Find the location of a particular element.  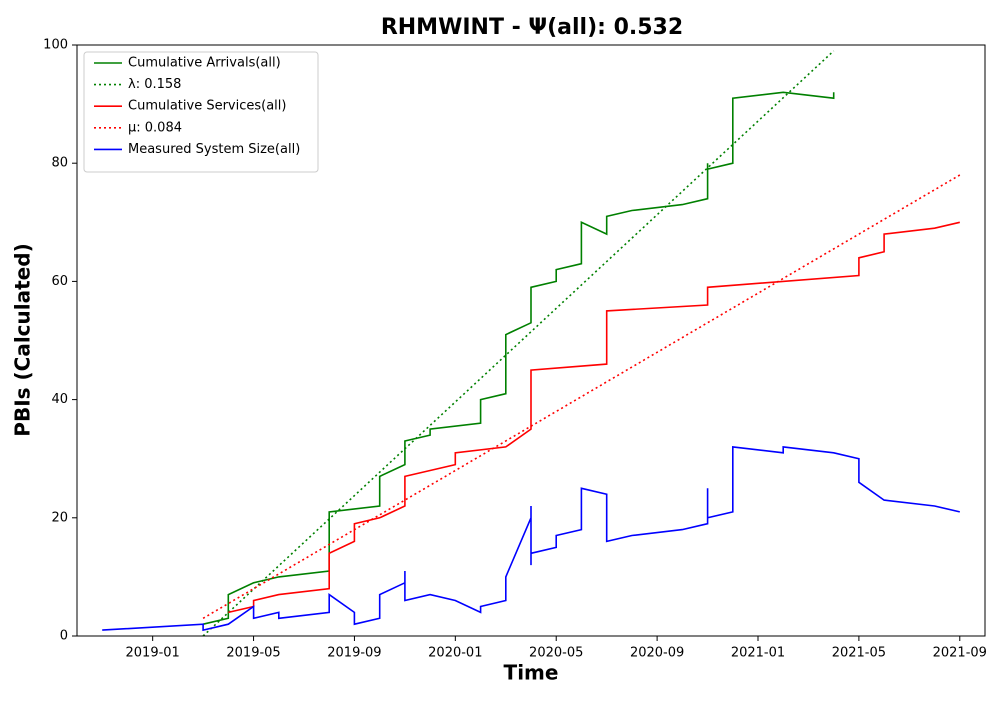

legend-label: λ: 0.158 is located at coordinates (154, 84).